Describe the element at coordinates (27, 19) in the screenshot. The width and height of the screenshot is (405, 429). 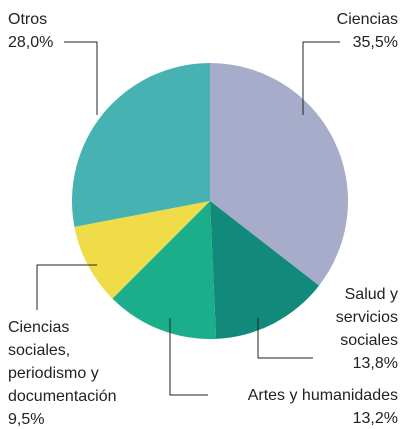
I see `label-line: Otros` at that location.